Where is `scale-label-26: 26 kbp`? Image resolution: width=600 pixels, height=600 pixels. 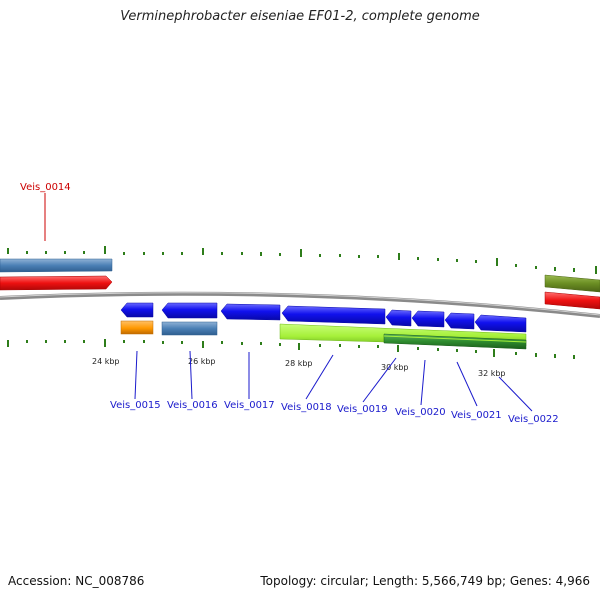 scale-label-26: 26 kbp is located at coordinates (202, 361).